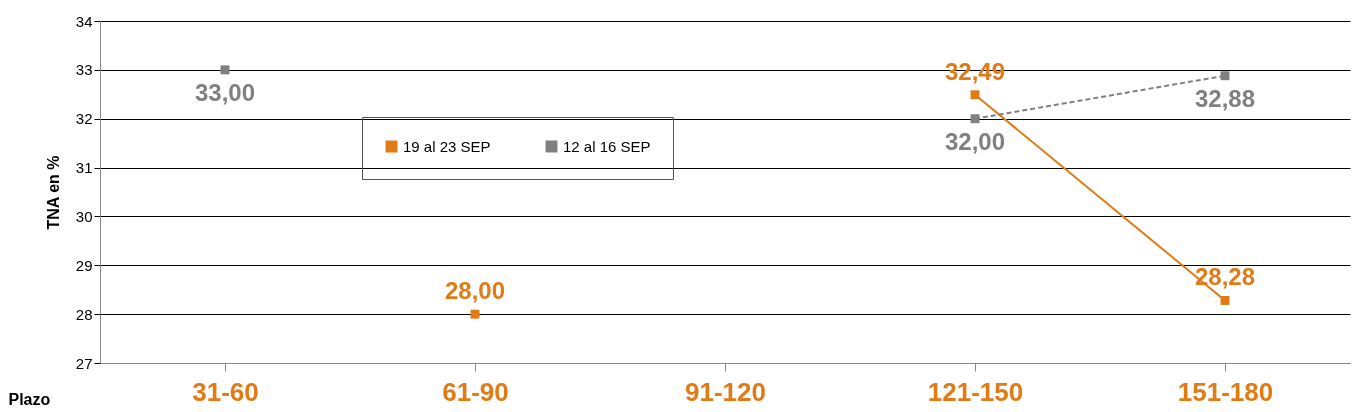 This screenshot has width=1364, height=412. What do you see at coordinates (975, 391) in the screenshot?
I see `x-tick-label: 121-150` at bounding box center [975, 391].